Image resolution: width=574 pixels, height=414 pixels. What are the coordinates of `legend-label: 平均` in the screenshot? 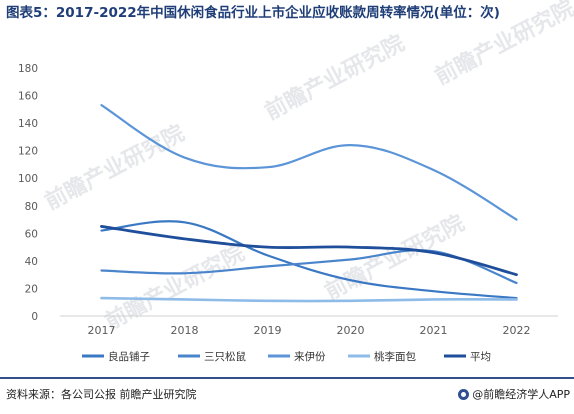 It's located at (480, 357).